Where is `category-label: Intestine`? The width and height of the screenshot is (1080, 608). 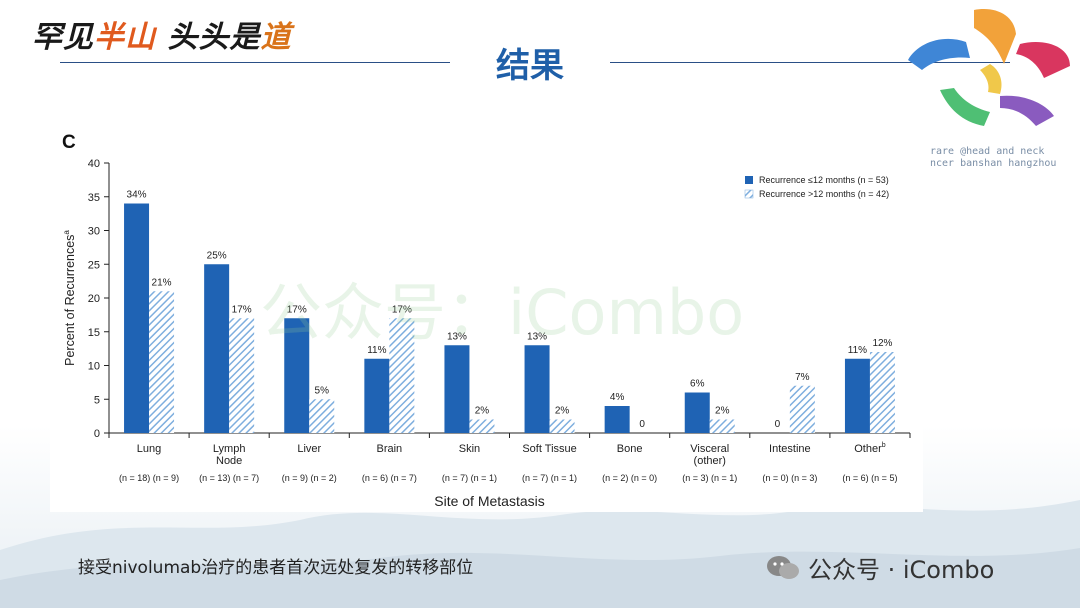 category-label: Intestine is located at coordinates (790, 449).